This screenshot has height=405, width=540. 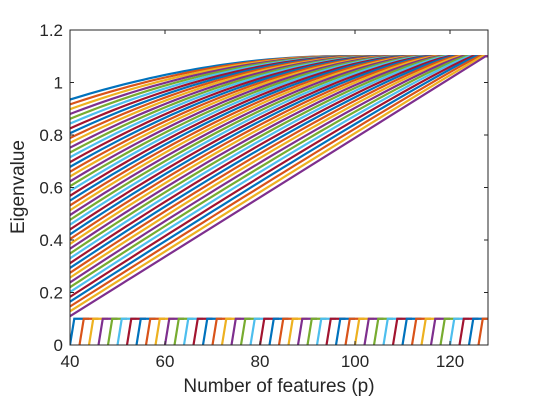 What do you see at coordinates (70, 361) in the screenshot?
I see `x-tick-label: 40` at bounding box center [70, 361].